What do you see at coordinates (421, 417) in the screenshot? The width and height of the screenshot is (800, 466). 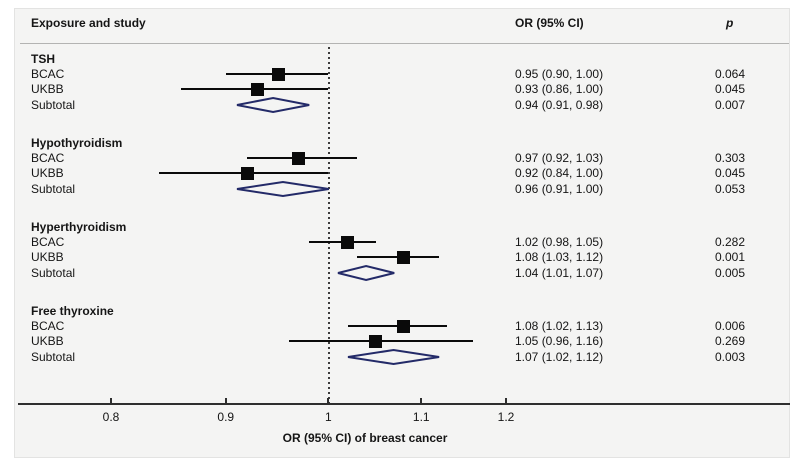 I see `axis-tick-label: 1.1` at bounding box center [421, 417].